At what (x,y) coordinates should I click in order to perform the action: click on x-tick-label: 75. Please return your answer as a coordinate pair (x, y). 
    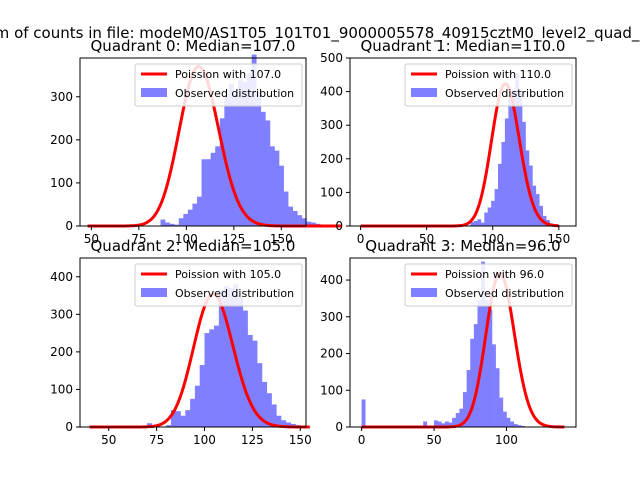
    Looking at the image, I should click on (138, 239).